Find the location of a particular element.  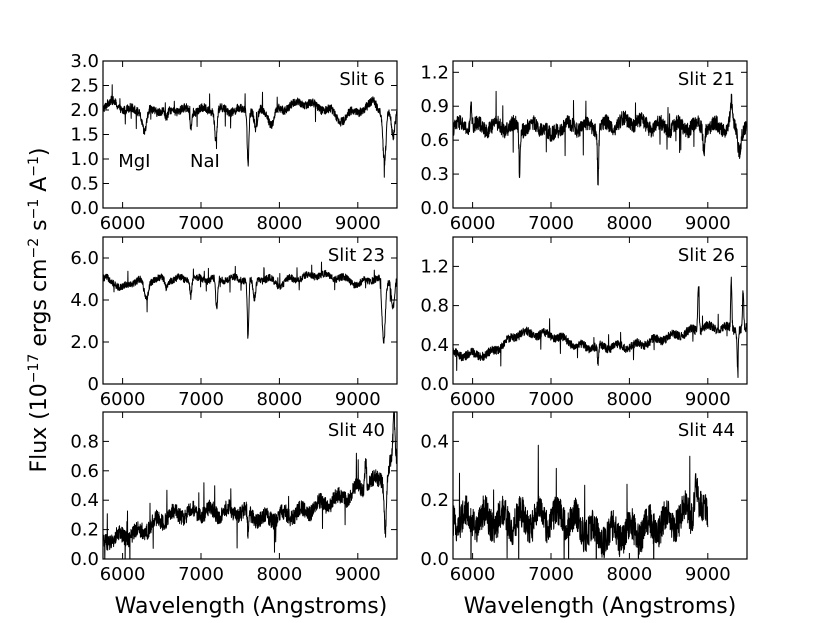

panel-slit-40: 6000 7000 8000 9000 0.0 0.2 0.4 0.6 0.8 Slit 40 is located at coordinates (234, 498).